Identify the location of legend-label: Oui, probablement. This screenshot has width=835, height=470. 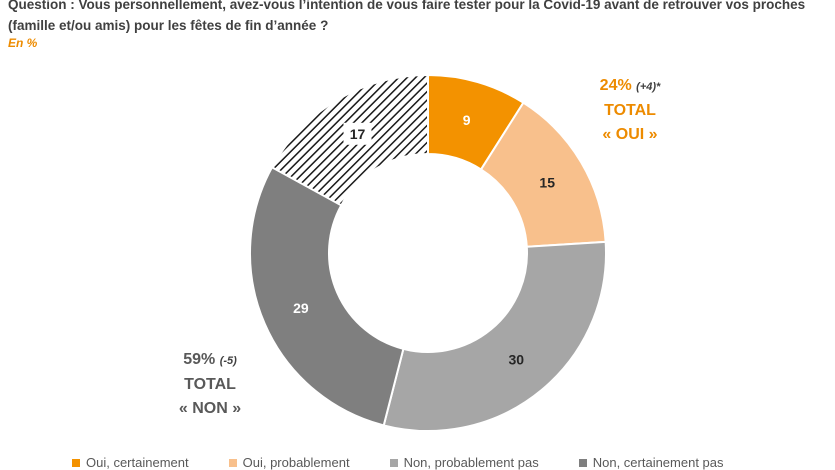
(296, 462).